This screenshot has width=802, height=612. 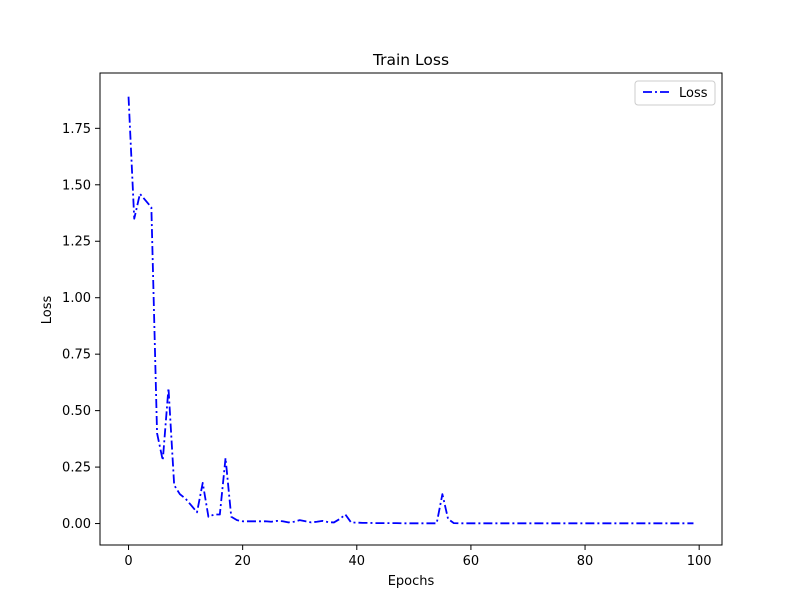 What do you see at coordinates (76, 129) in the screenshot?
I see `y-tick-label: 1.75` at bounding box center [76, 129].